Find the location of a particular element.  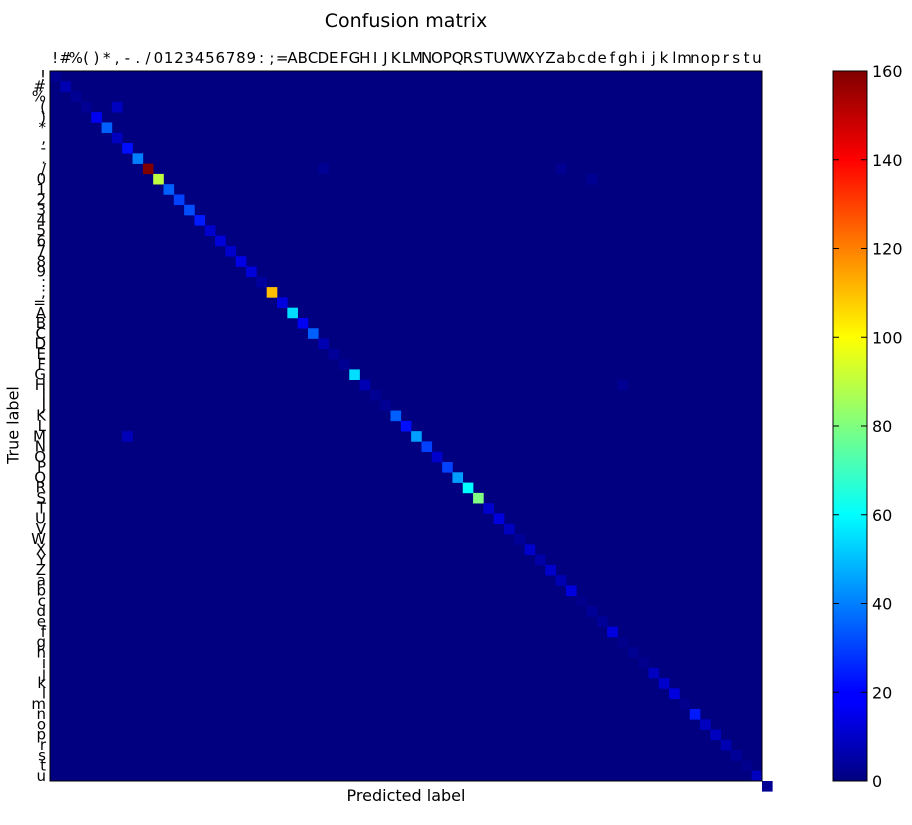

x-tick-label: k is located at coordinates (664, 58).